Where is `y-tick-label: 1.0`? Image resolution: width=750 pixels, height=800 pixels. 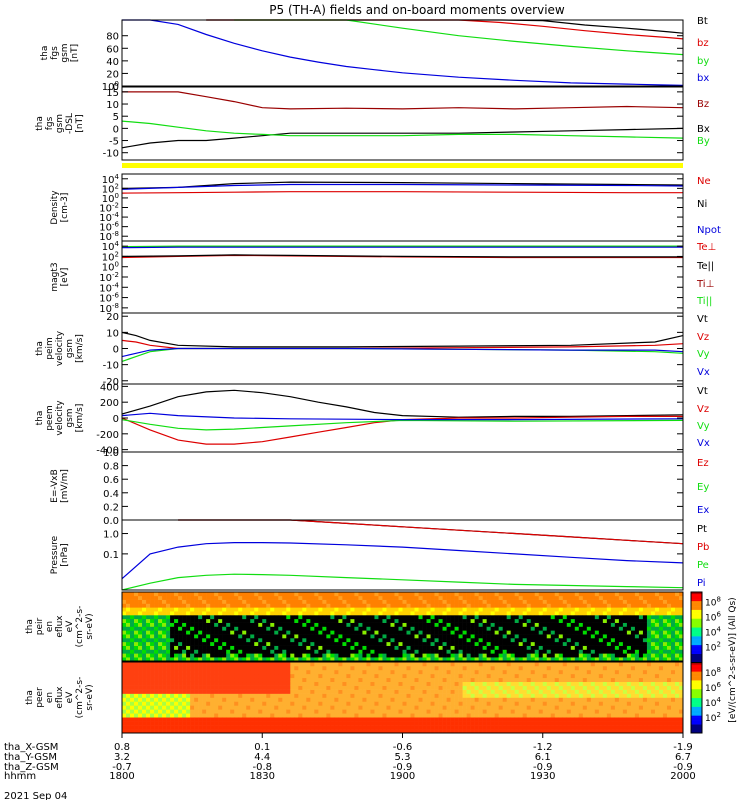 y-tick-label: 1.0 is located at coordinates (111, 535).